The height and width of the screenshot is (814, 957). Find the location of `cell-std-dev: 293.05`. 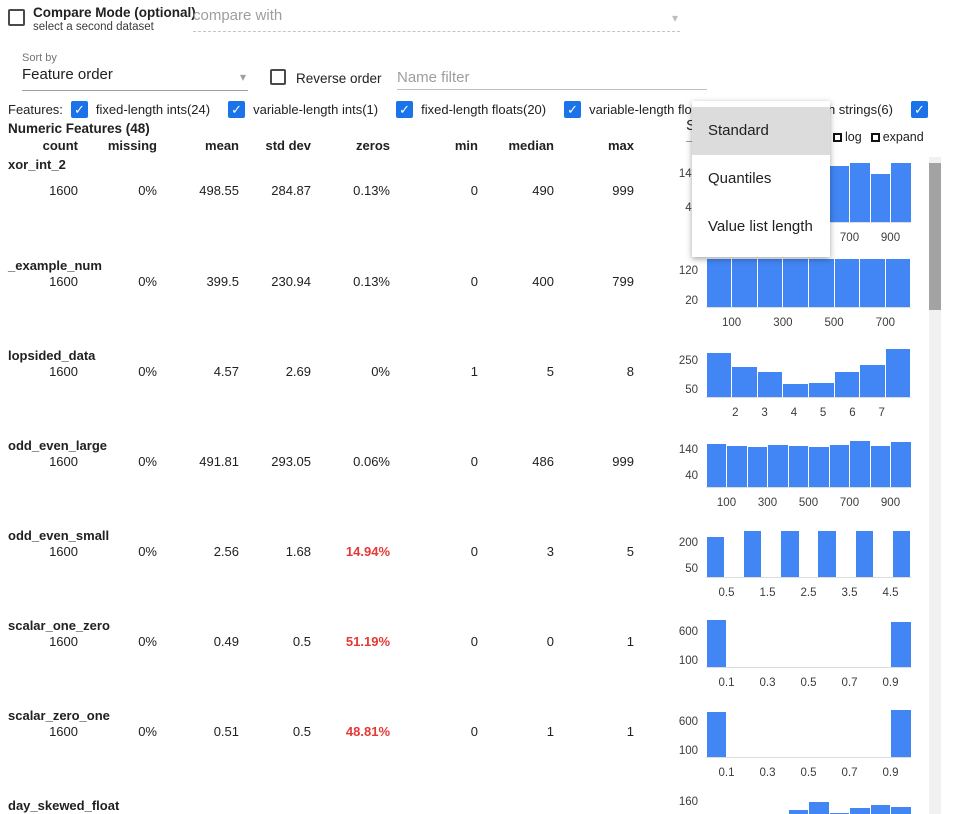

cell-std-dev: 293.05 is located at coordinates (291, 461).